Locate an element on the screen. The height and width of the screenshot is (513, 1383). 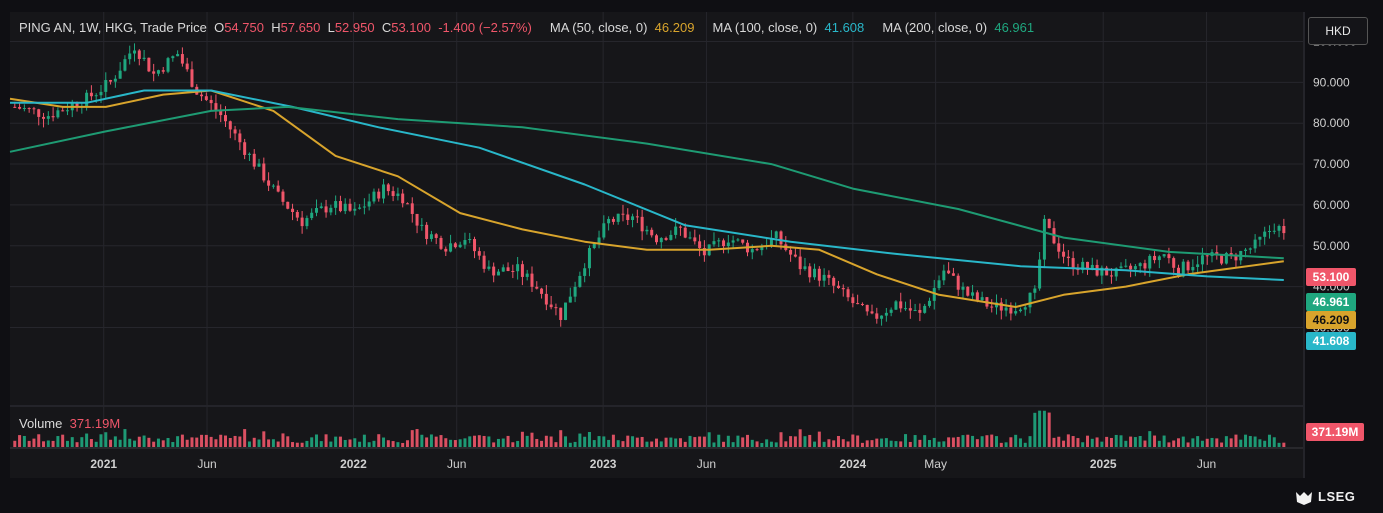
ma100-value: 41.608 is located at coordinates (844, 27).